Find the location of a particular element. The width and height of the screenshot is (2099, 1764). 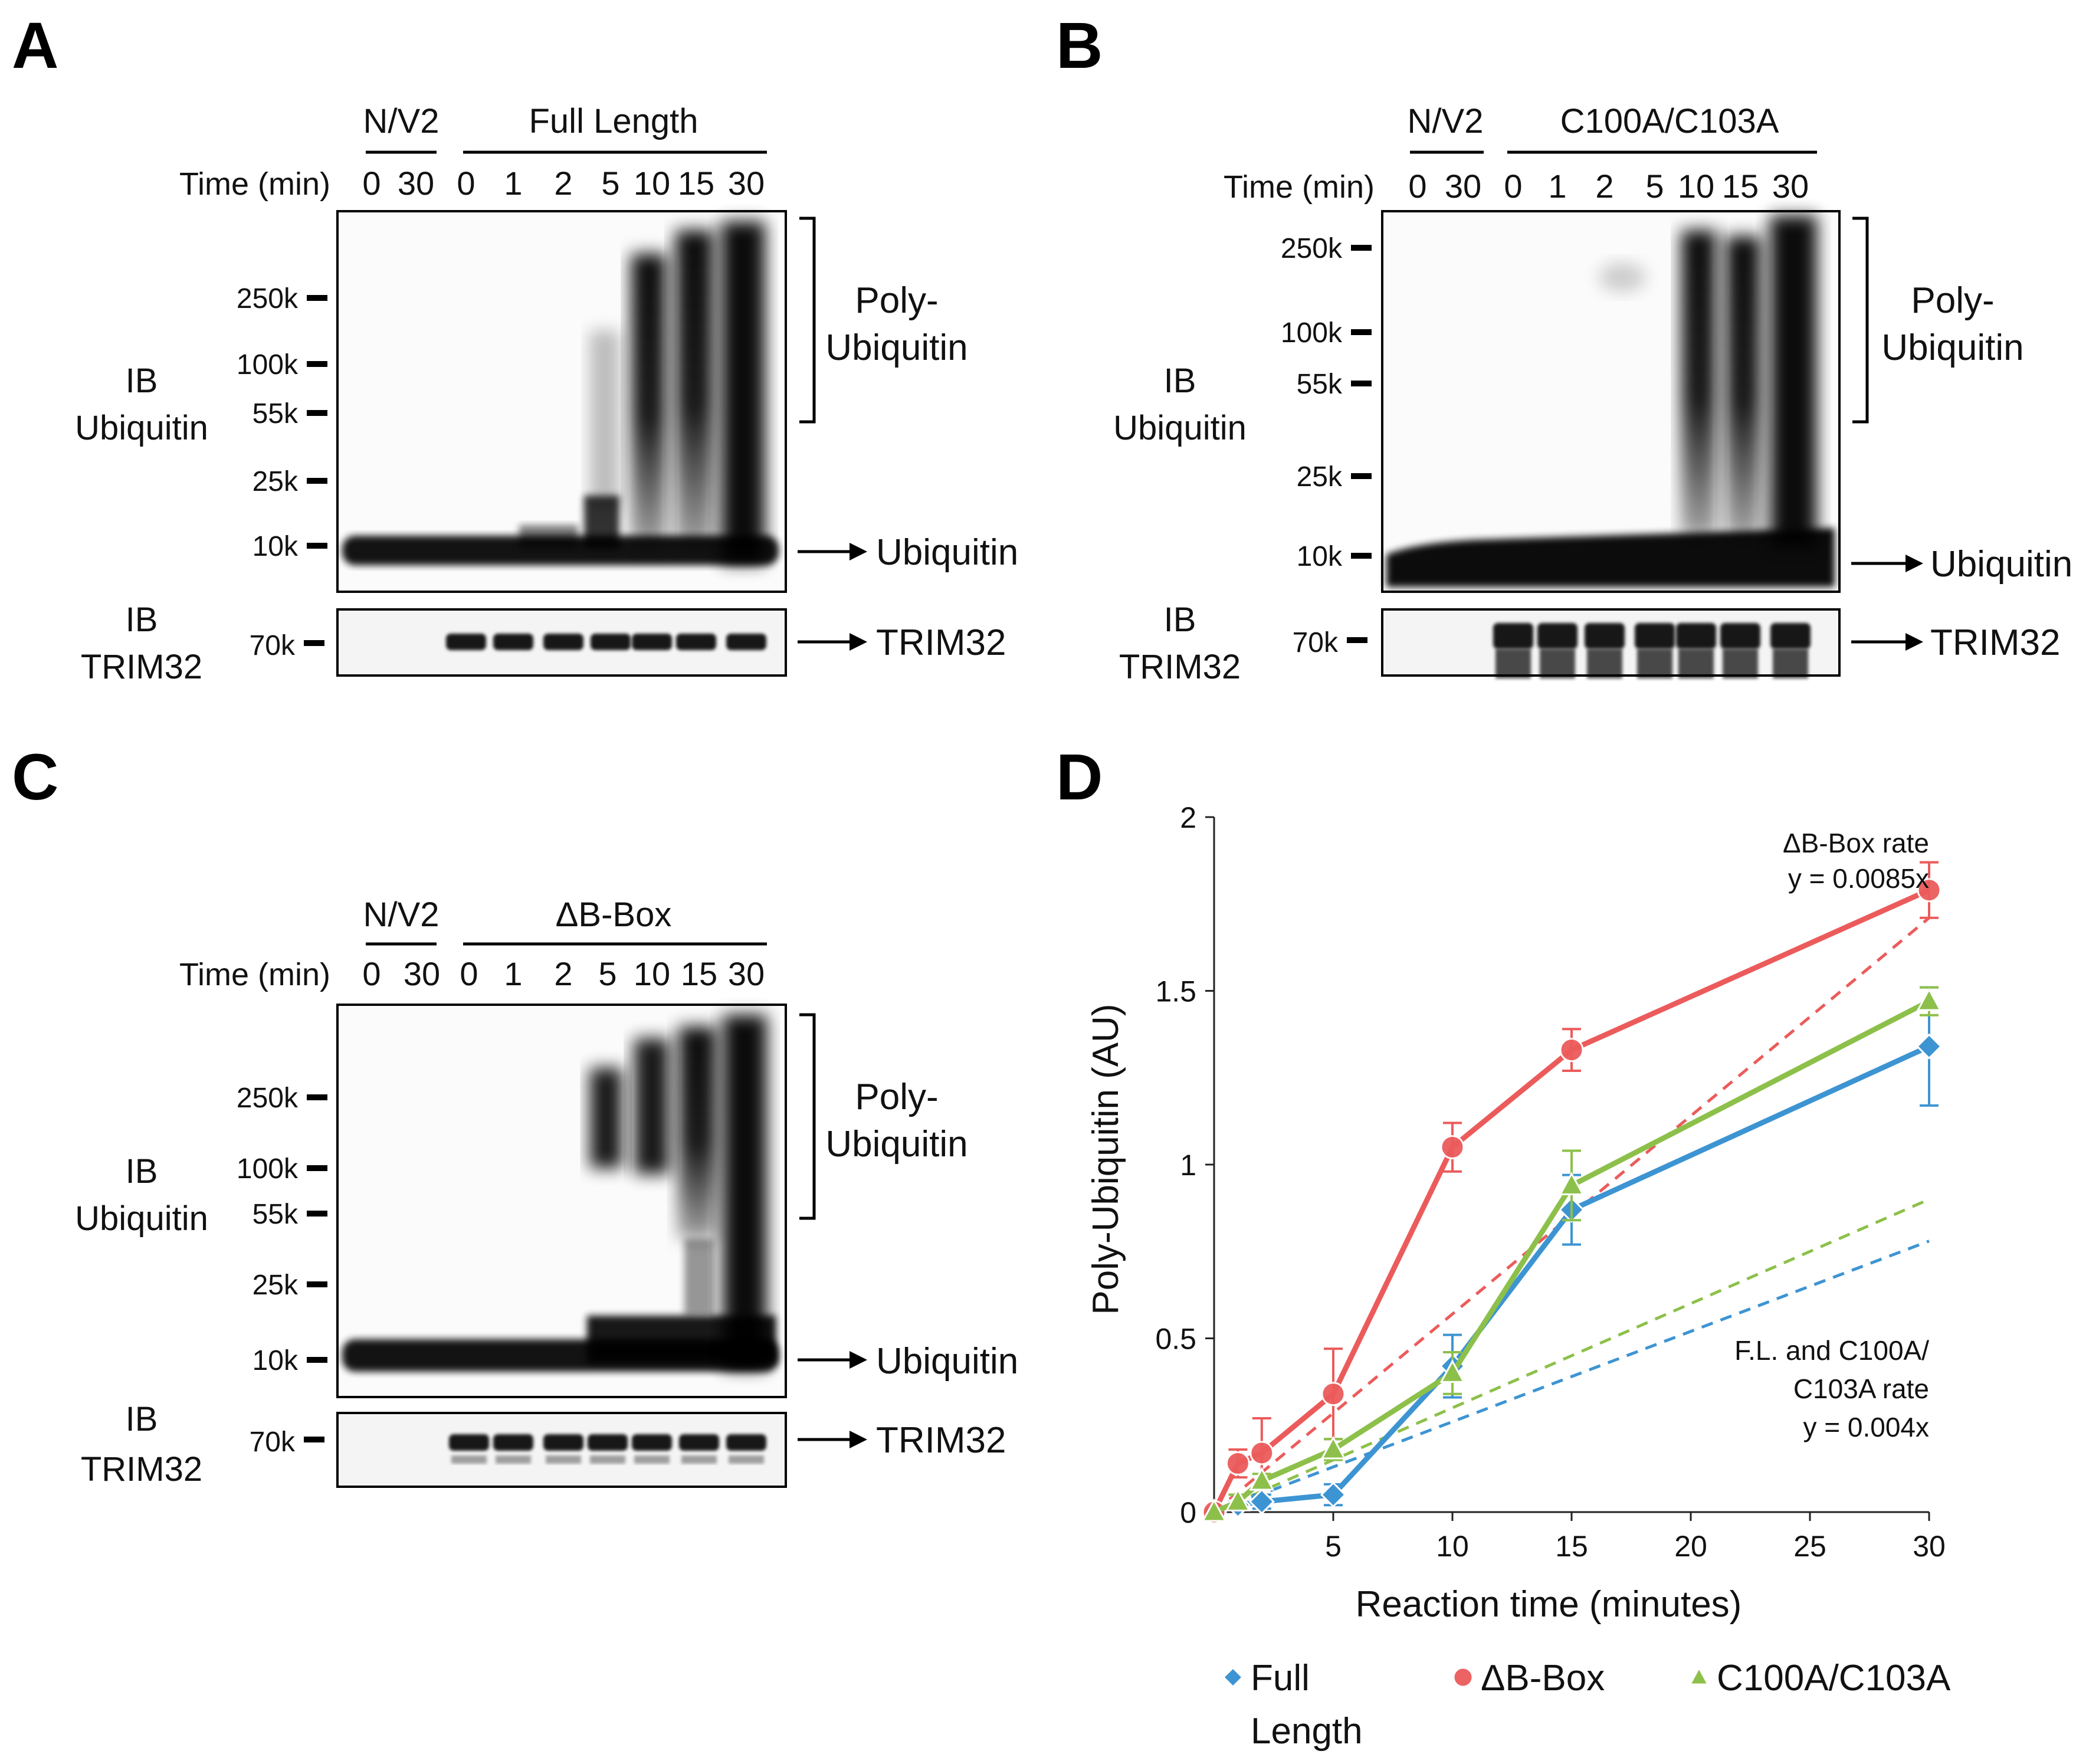

trim32-arrow-label: TRIM32 is located at coordinates (941, 1440).